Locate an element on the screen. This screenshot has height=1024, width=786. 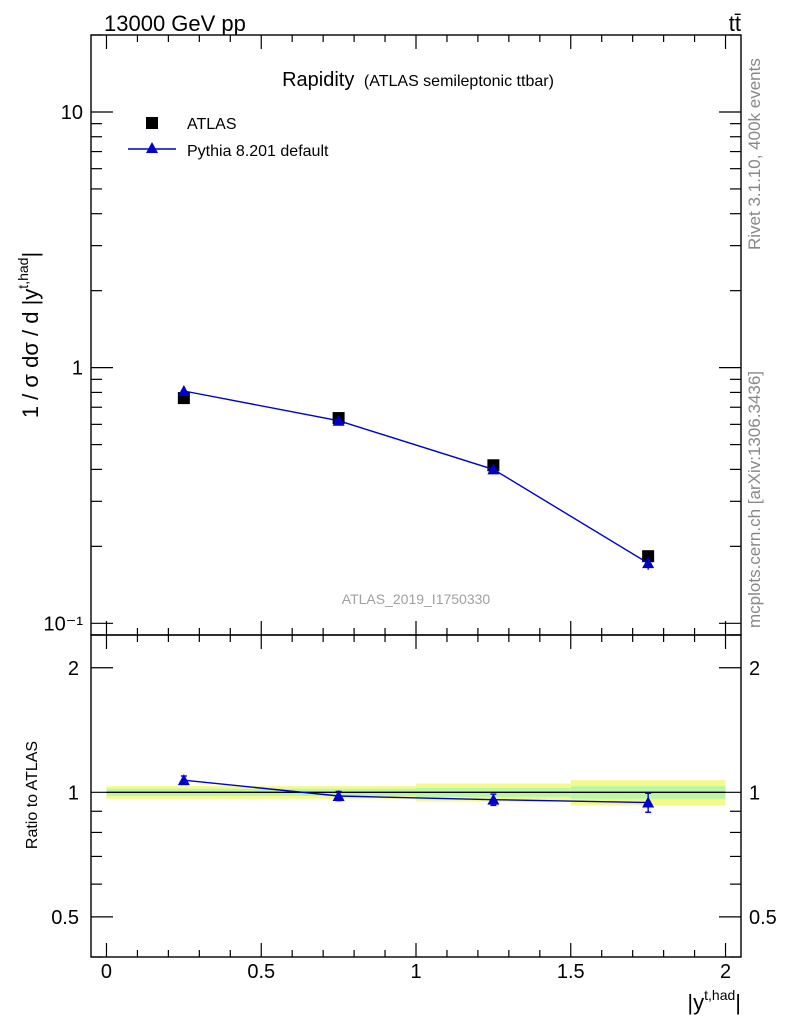
ratio-ytick-label-right: 2 is located at coordinates (754, 669).